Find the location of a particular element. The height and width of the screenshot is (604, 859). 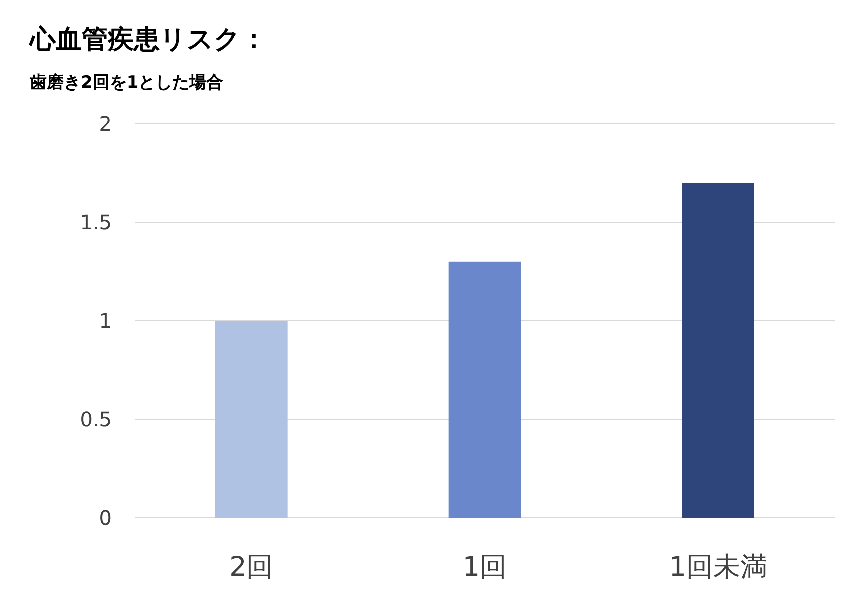

x-tick-label: 2回 is located at coordinates (252, 567).